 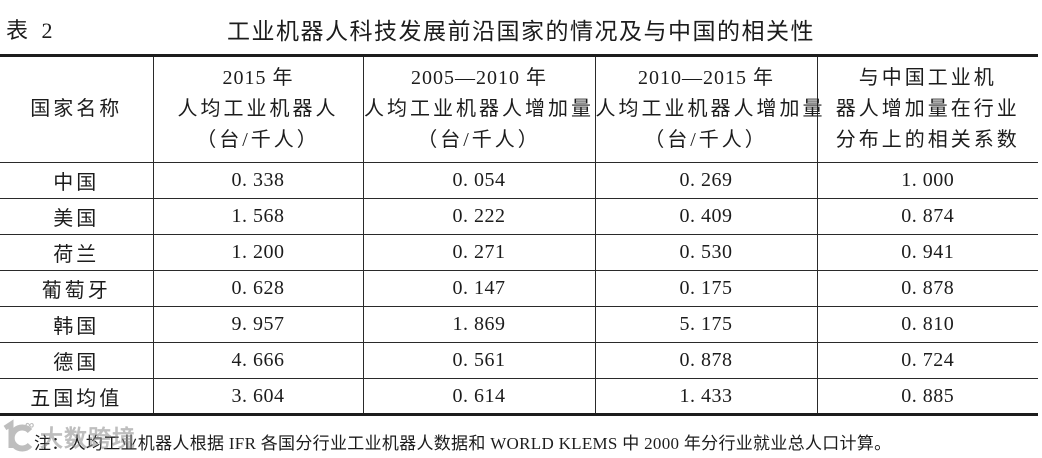 I want to click on header-line: 2005—2010 年, so click(x=479, y=78).